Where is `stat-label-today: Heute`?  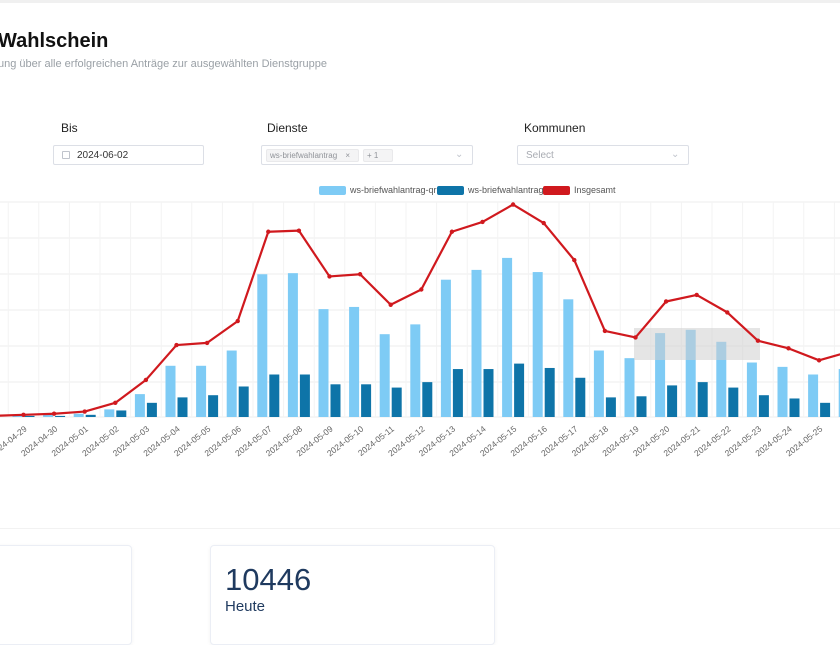 stat-label-today: Heute is located at coordinates (245, 606).